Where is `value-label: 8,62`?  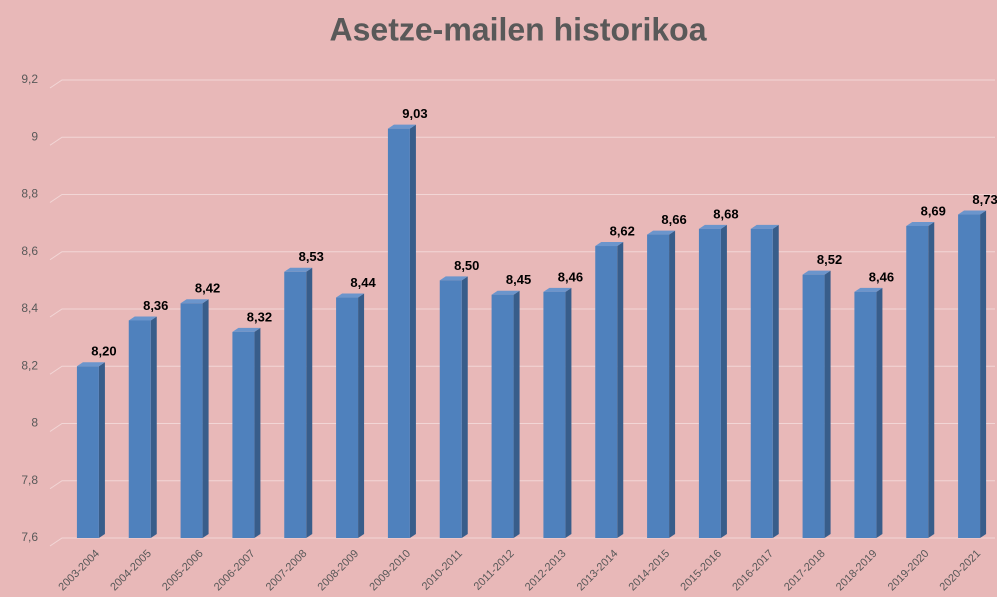 value-label: 8,62 is located at coordinates (622, 230).